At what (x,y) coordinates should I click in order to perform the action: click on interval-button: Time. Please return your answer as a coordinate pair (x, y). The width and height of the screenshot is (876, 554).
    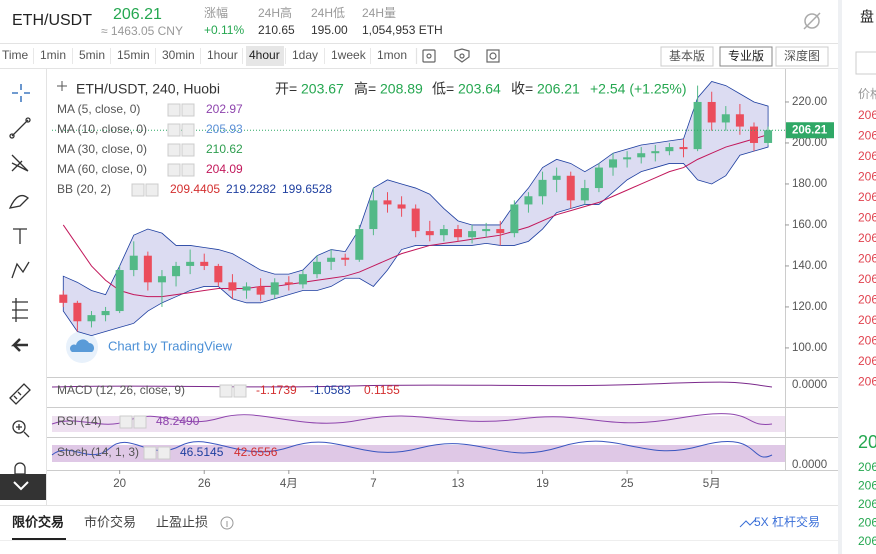
    Looking at the image, I should click on (15, 55).